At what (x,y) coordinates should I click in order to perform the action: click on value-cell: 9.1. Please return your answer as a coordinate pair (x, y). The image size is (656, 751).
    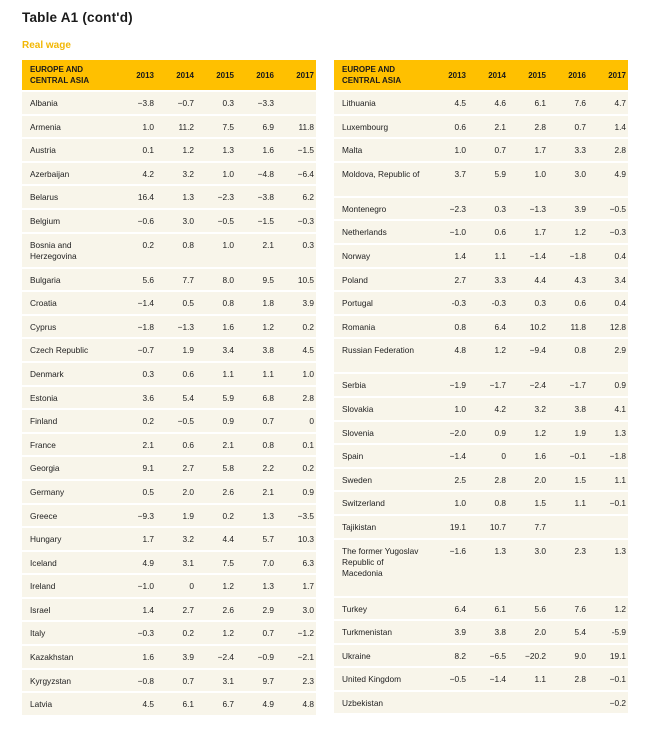
    Looking at the image, I should click on (136, 467).